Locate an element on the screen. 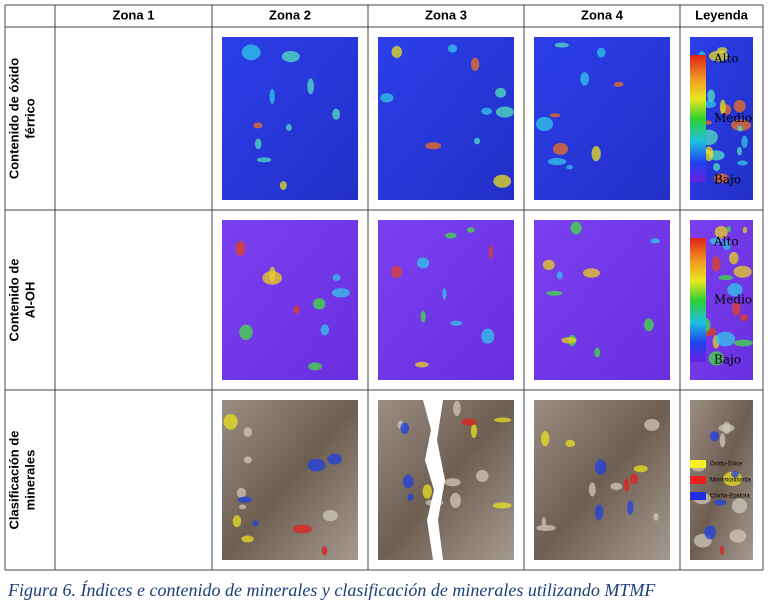  row-label: Clasificación de is located at coordinates (13, 480).